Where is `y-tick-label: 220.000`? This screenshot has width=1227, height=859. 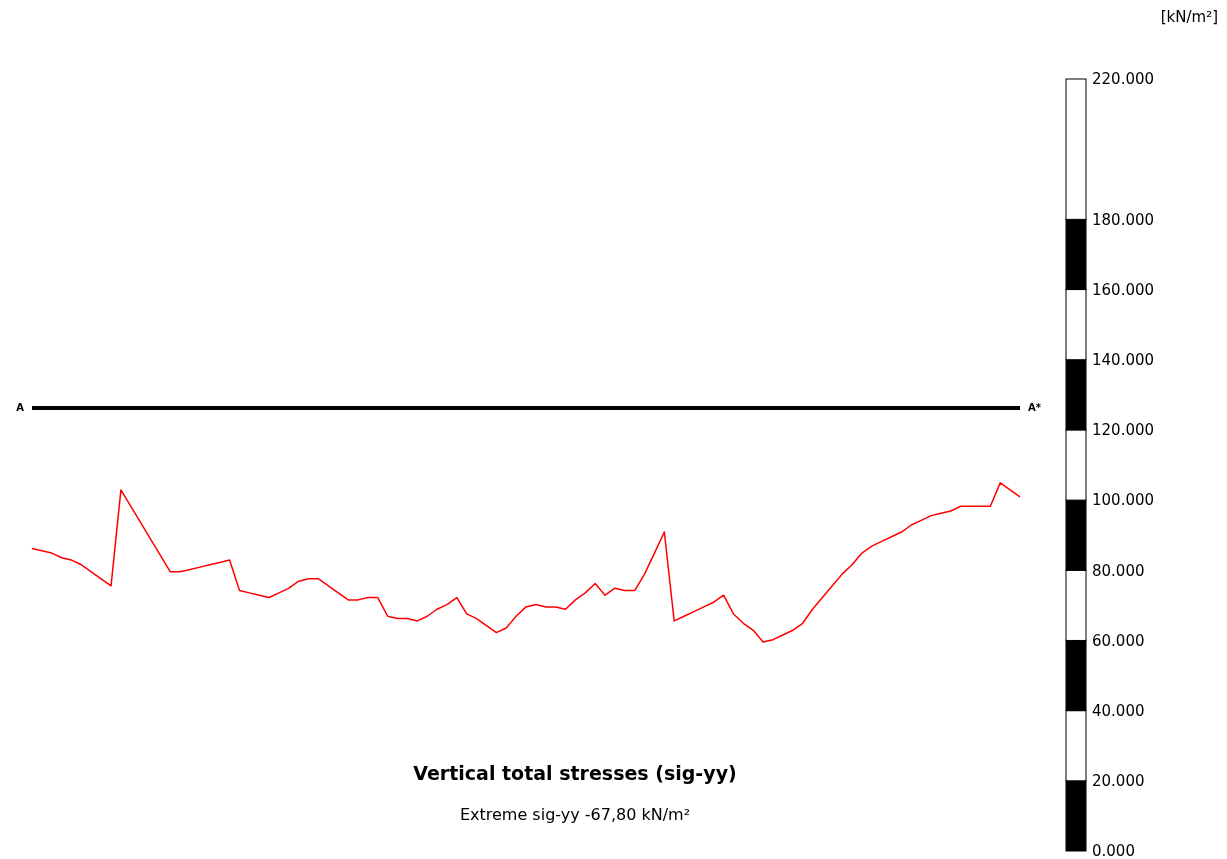
y-tick-label: 220.000 is located at coordinates (1123, 79).